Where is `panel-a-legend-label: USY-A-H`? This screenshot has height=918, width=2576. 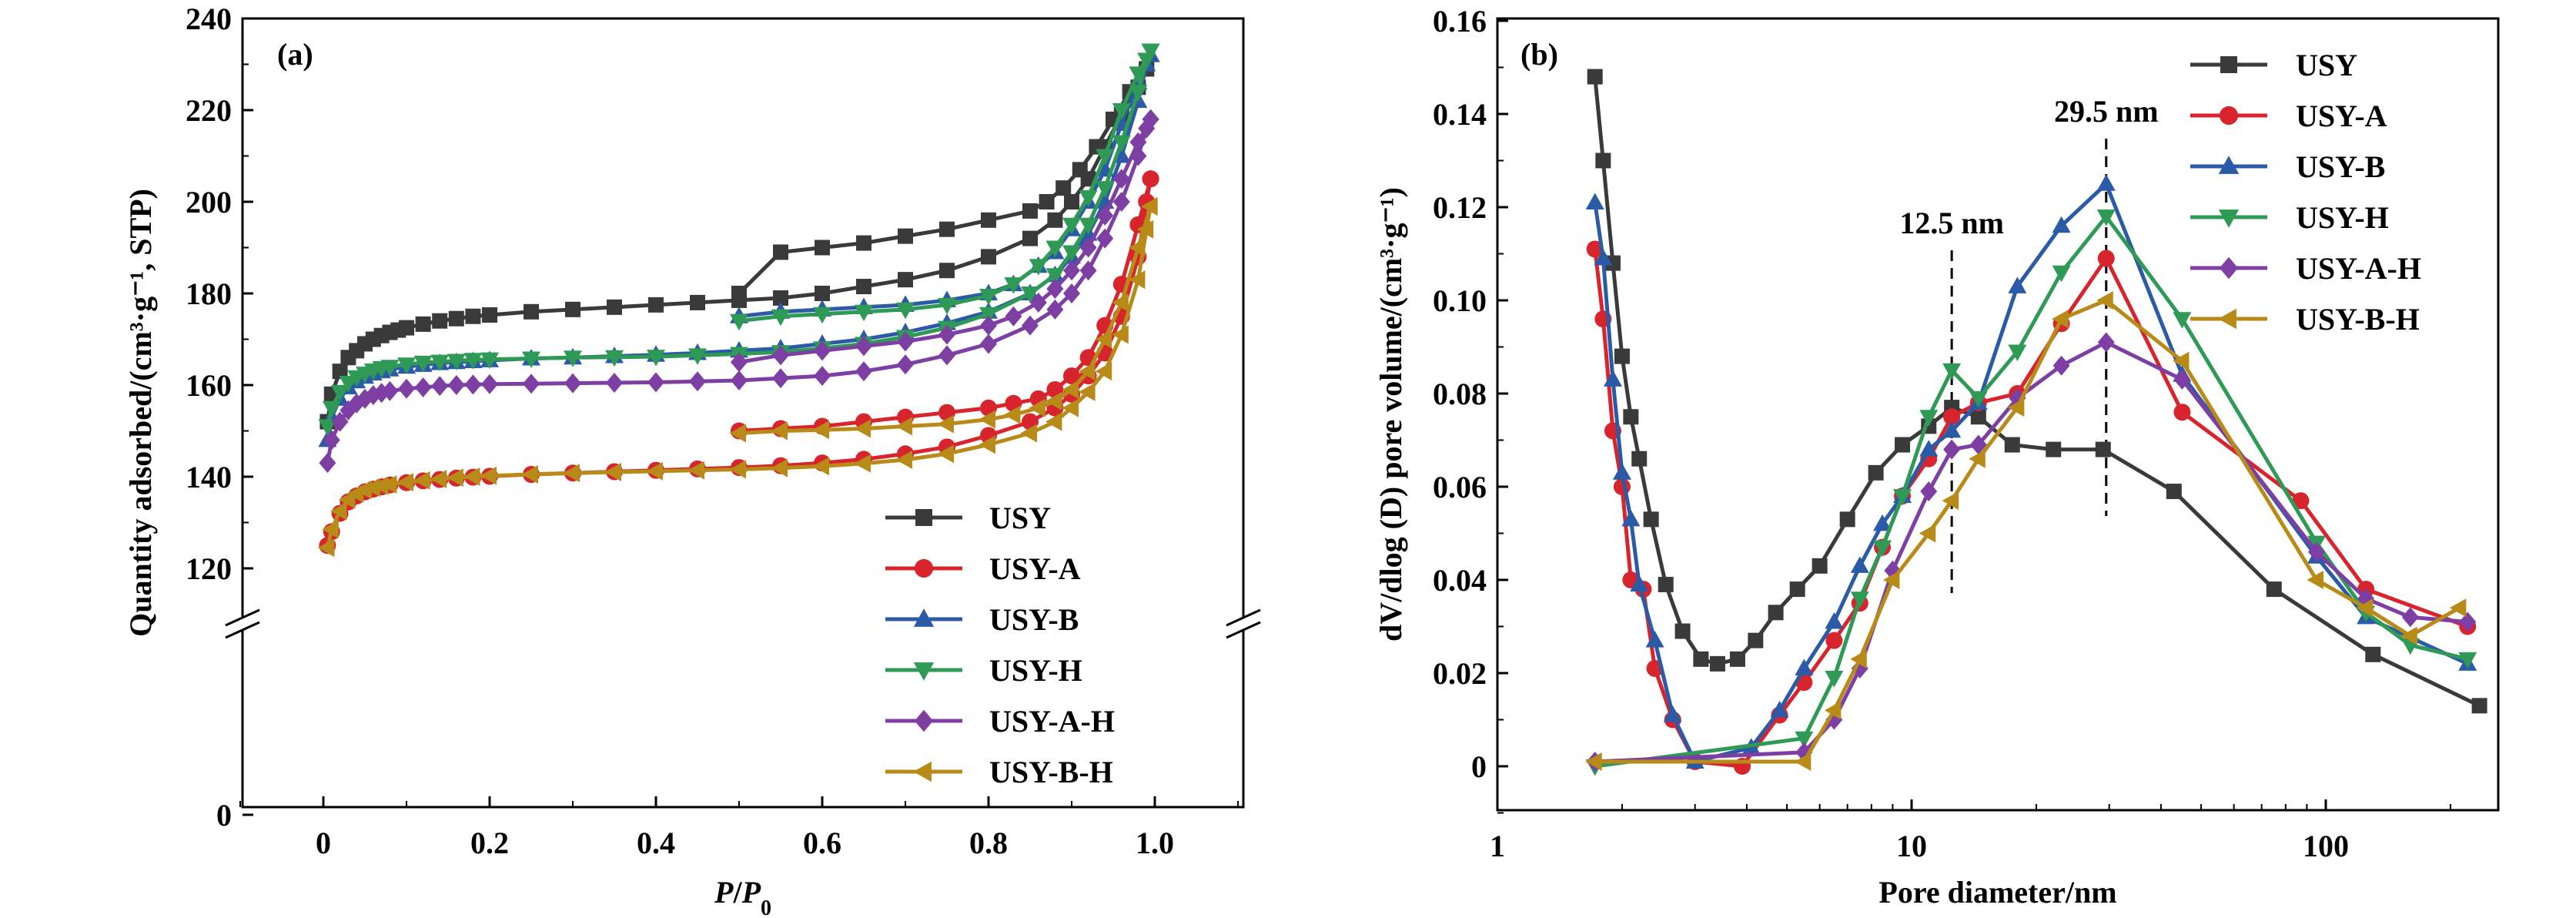 panel-a-legend-label: USY-A-H is located at coordinates (1052, 721).